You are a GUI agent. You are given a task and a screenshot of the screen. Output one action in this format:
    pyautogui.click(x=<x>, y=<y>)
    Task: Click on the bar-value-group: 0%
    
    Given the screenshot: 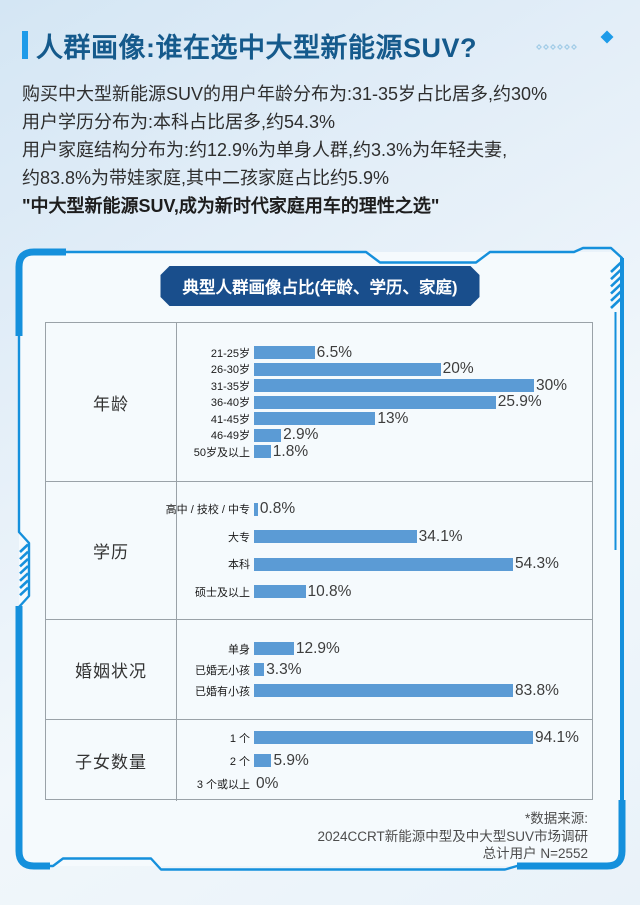 What is the action you would take?
    pyautogui.click(x=266, y=784)
    